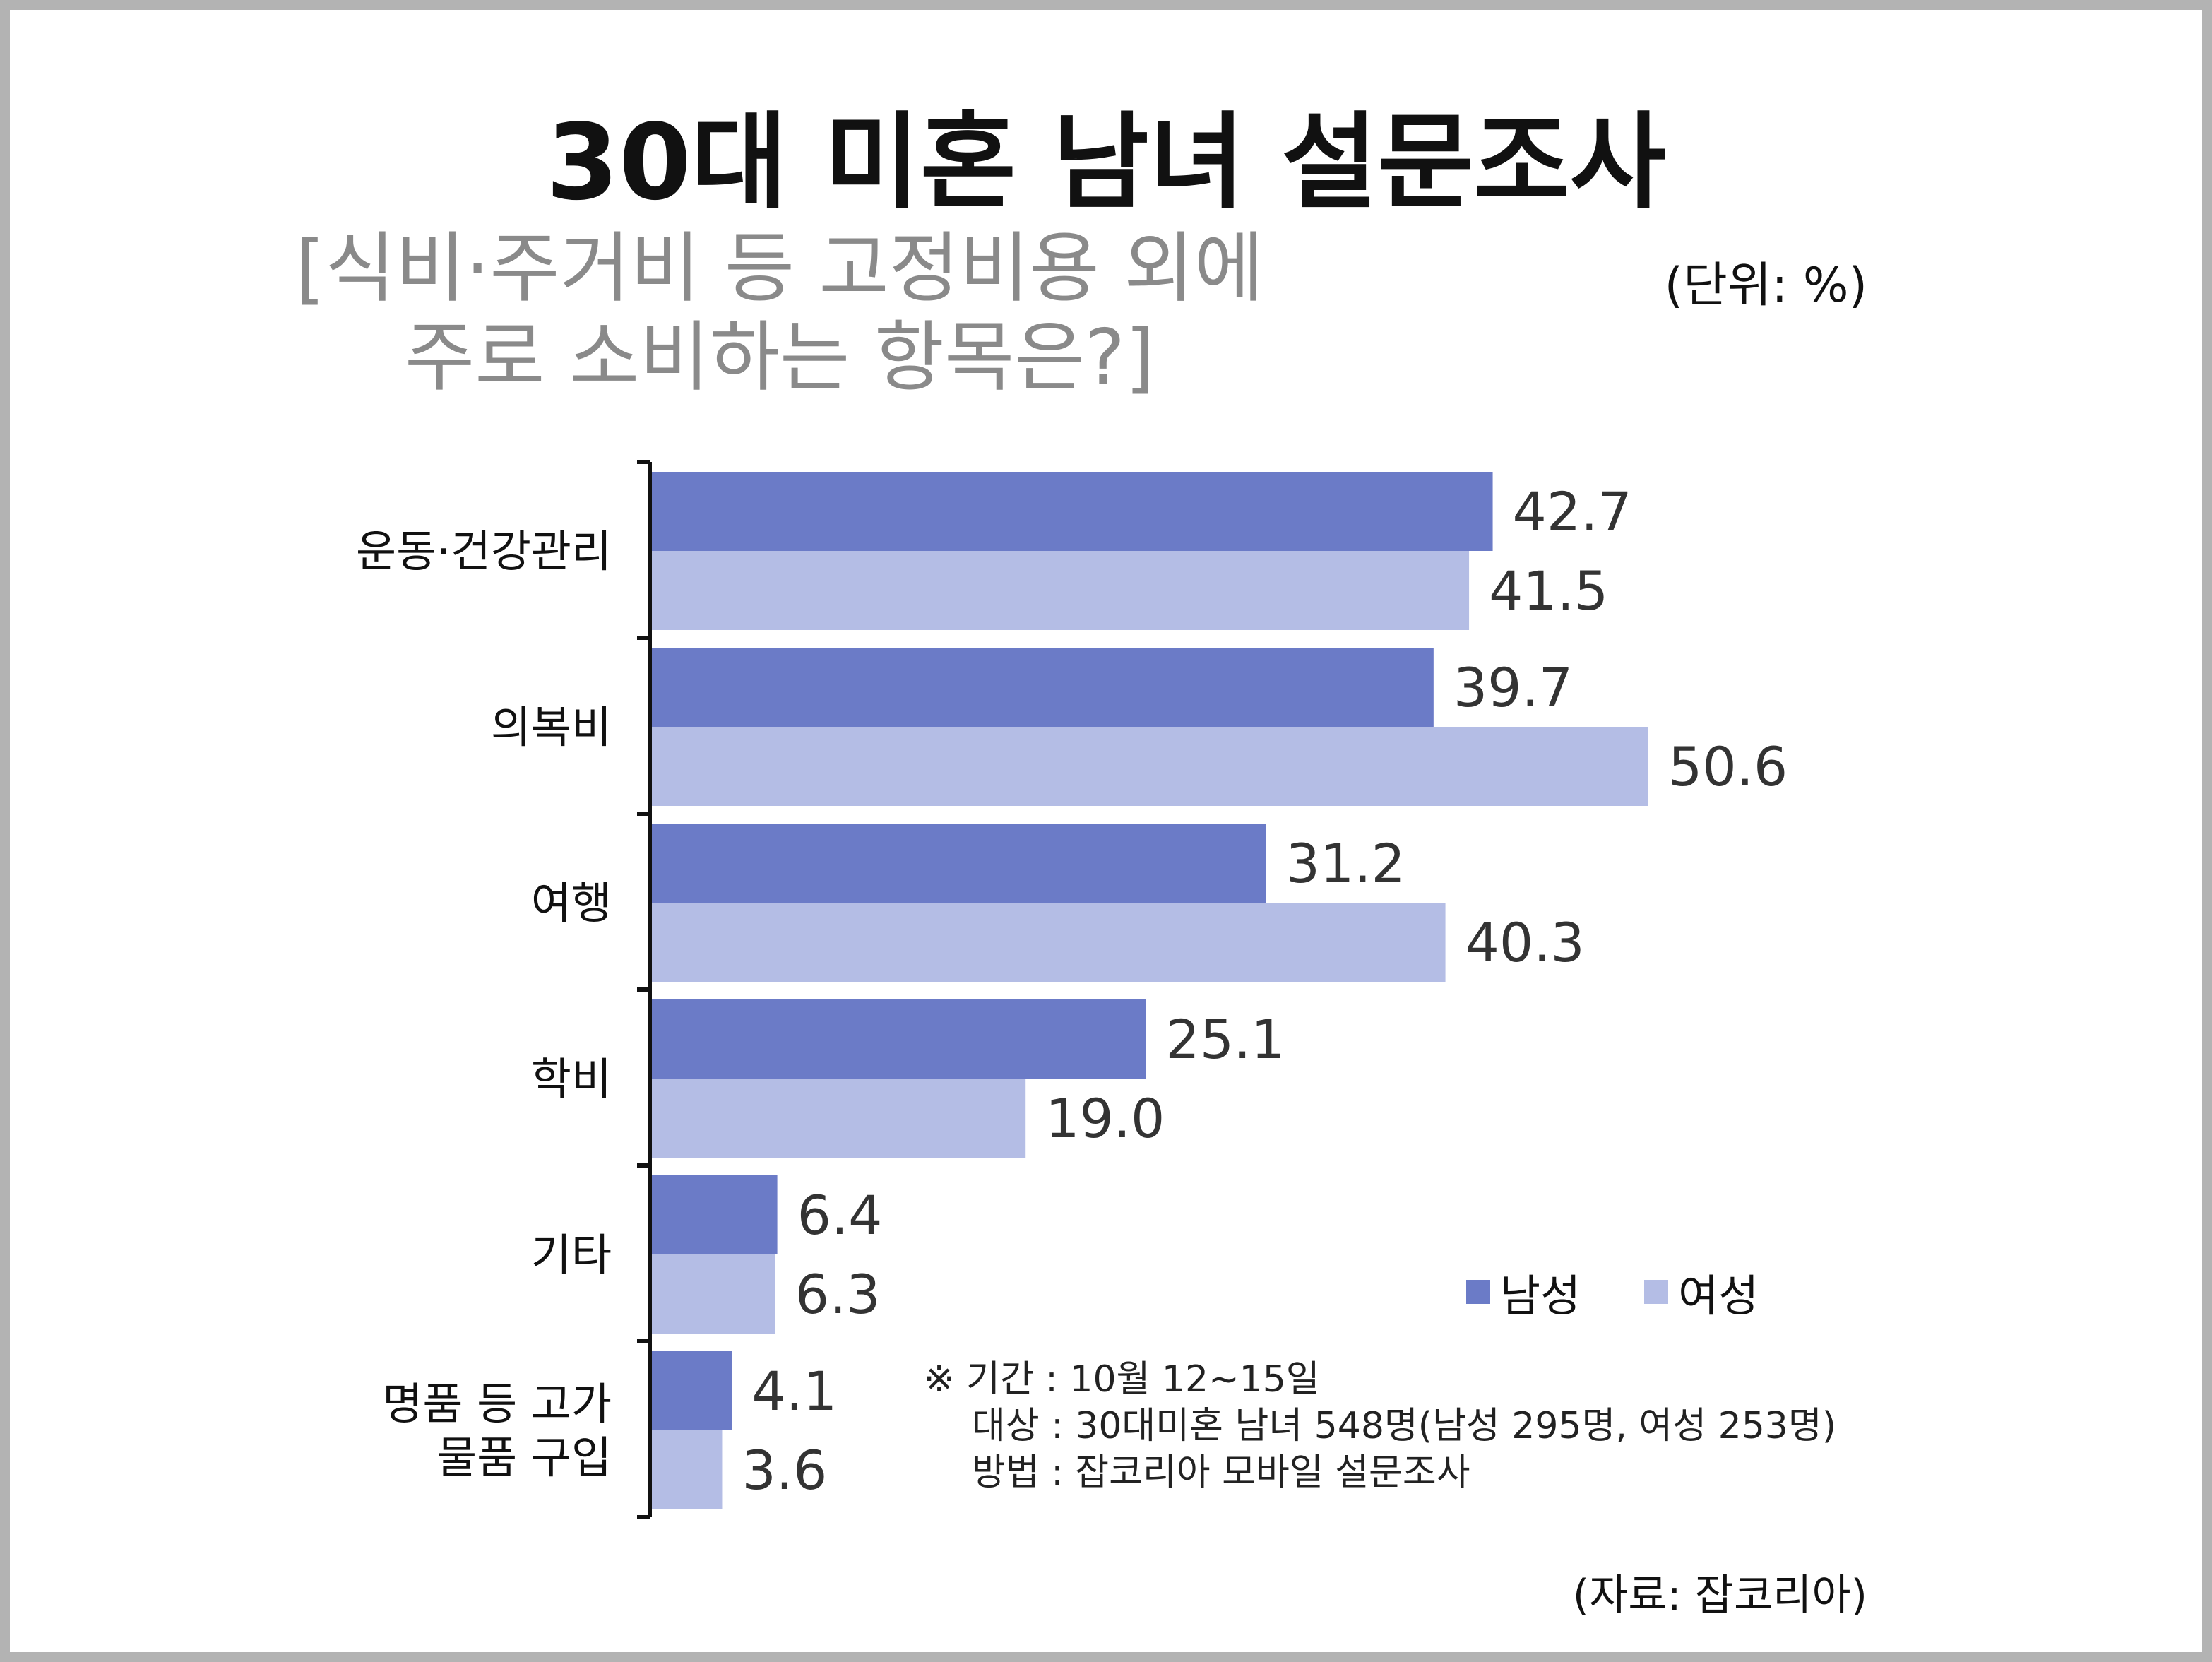 Image resolution: width=2212 pixels, height=1662 pixels. What do you see at coordinates (1728, 767) in the screenshot?
I see `value-label-female-1: 50.6` at bounding box center [1728, 767].